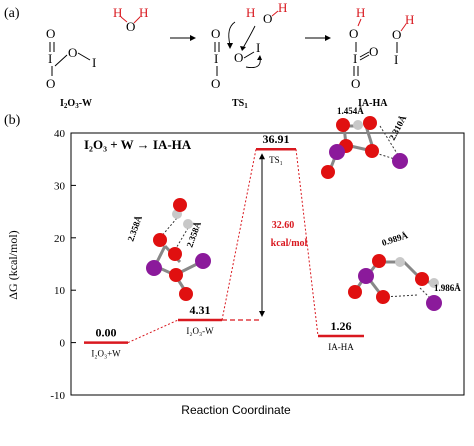 Image resolution: width=474 pixels, height=446 pixels. Describe the element at coordinates (381, 57) in the screenshot. I see `molecule-ia-ha: H O I O O O H I IA-HA` at that location.